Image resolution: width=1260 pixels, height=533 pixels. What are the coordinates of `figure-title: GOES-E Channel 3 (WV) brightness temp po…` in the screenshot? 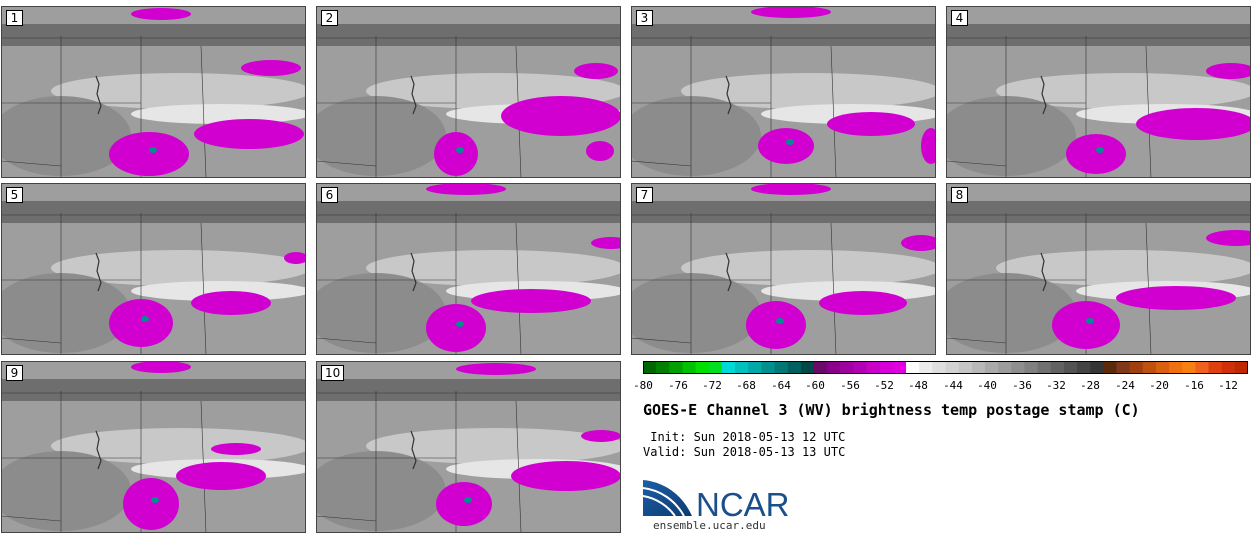 It's located at (891, 410).